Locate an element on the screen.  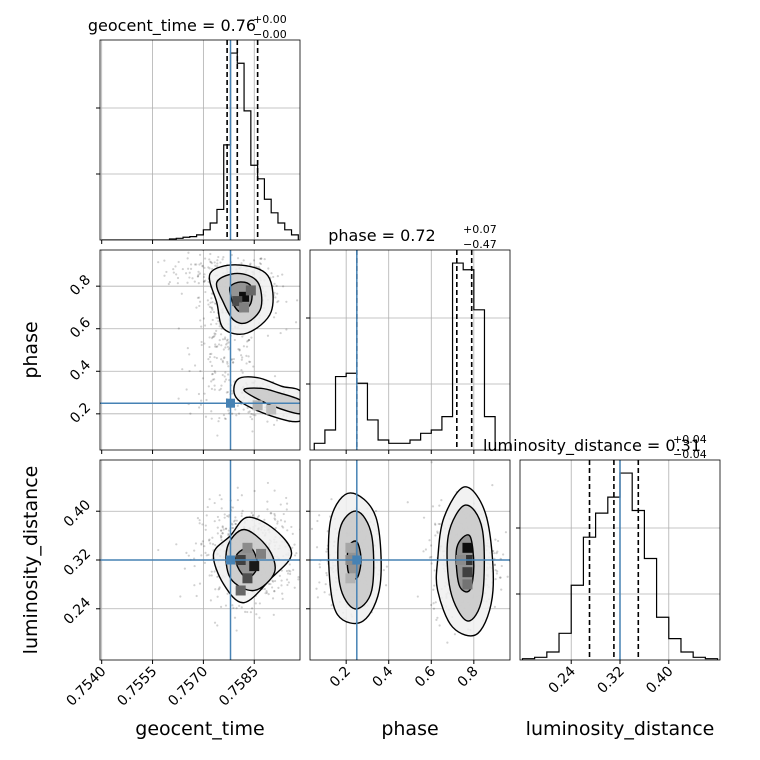
histogram-geocent_time is located at coordinates (200, 146).